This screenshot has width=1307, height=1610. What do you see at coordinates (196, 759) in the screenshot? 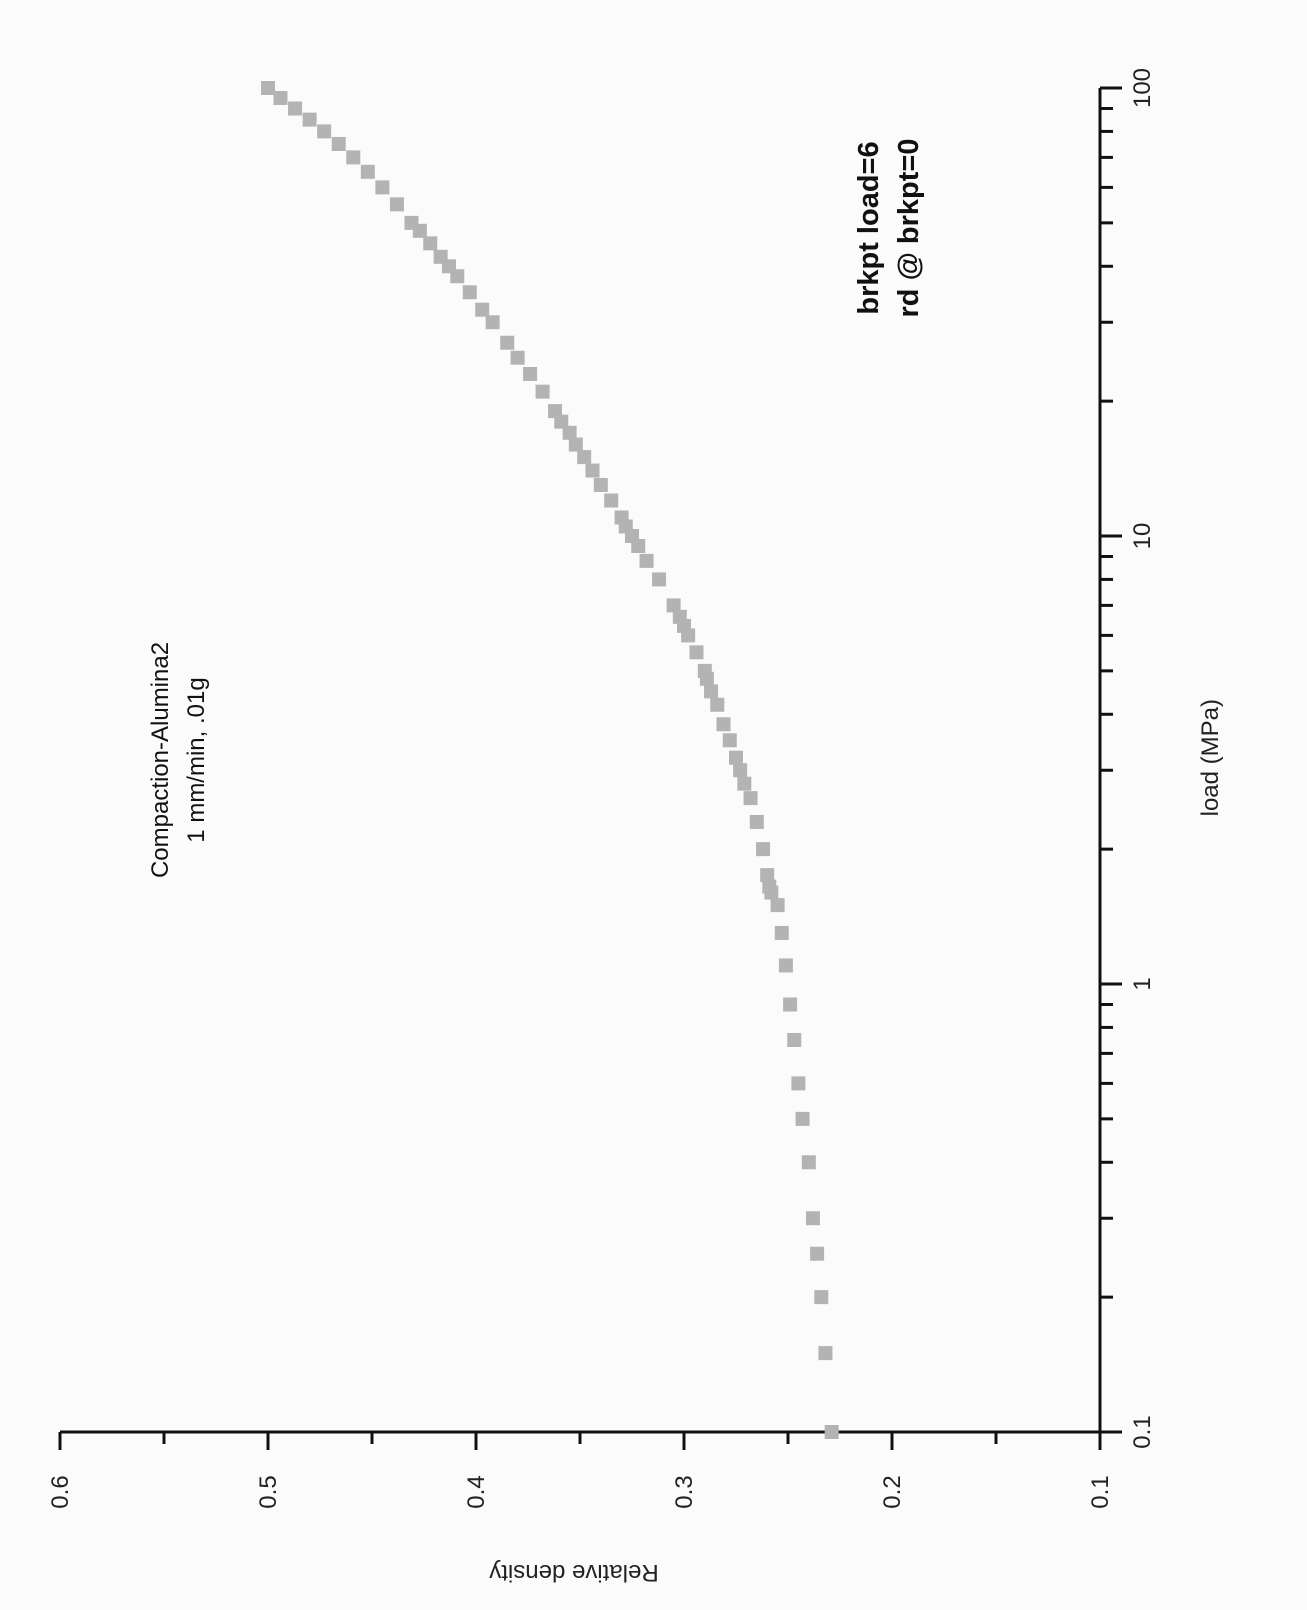
I see `annotation-sample-subtitle: 1 mm/min, .01g` at bounding box center [196, 759].